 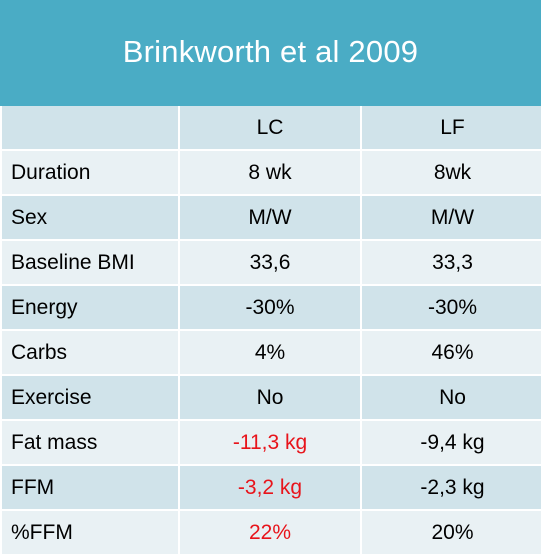 I want to click on row-label: Fat mass, so click(x=90, y=443).